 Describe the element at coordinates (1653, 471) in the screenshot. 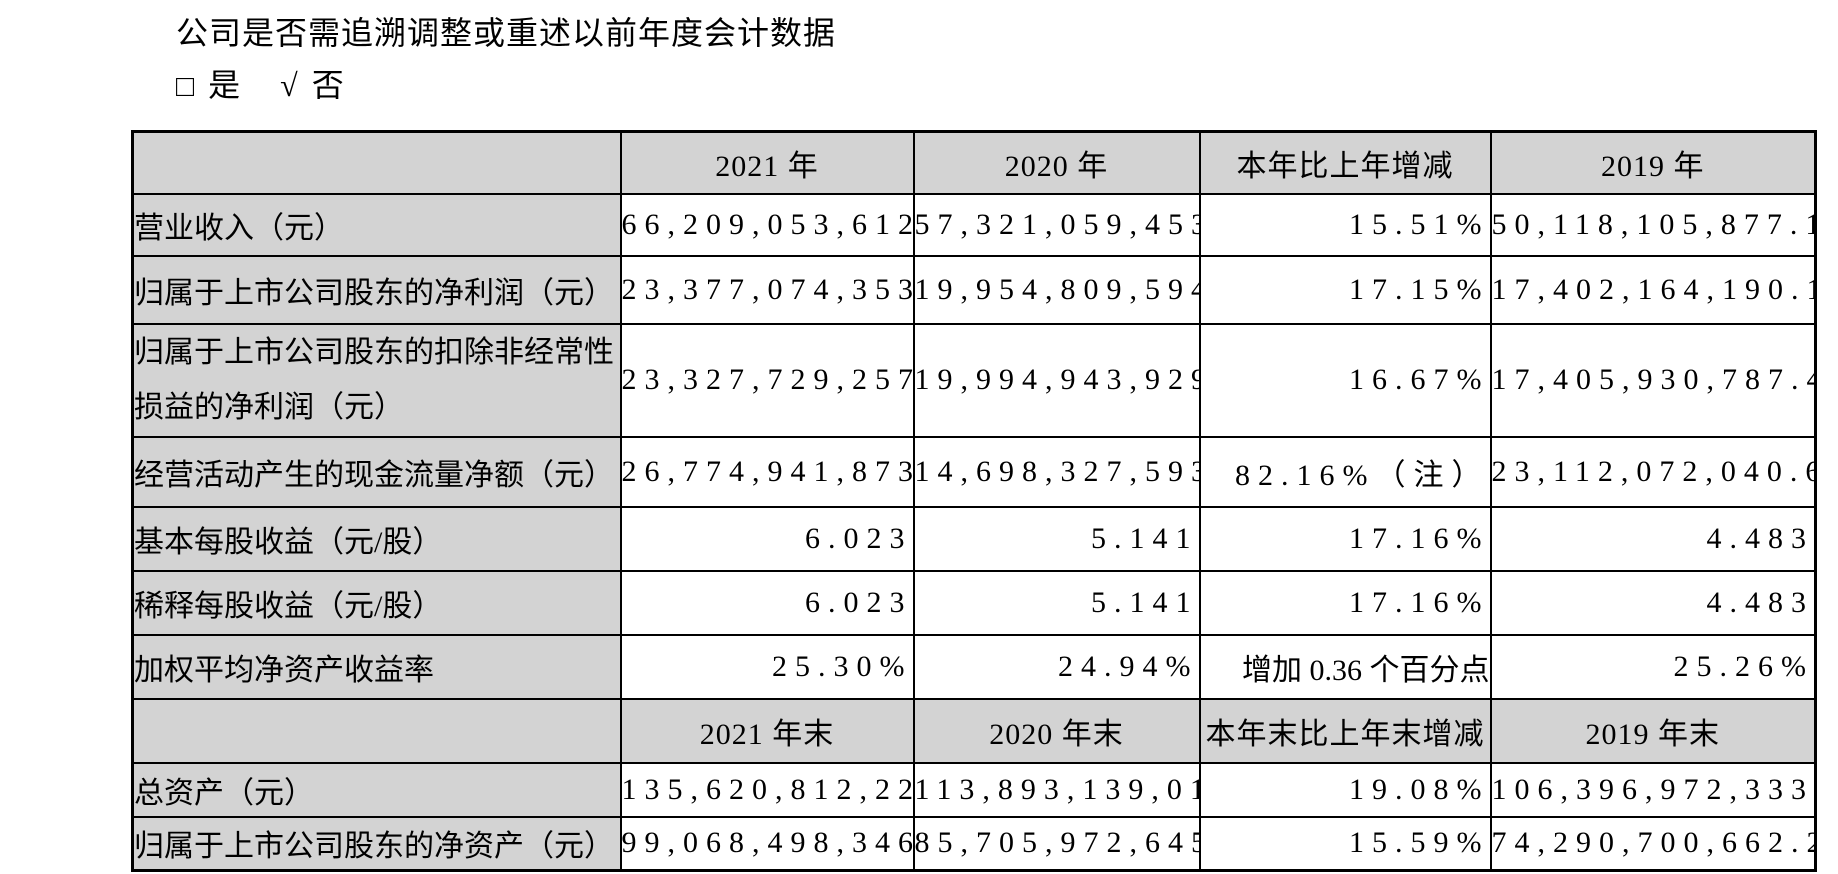

I see `value-2019: 23,112,072,040.66` at that location.